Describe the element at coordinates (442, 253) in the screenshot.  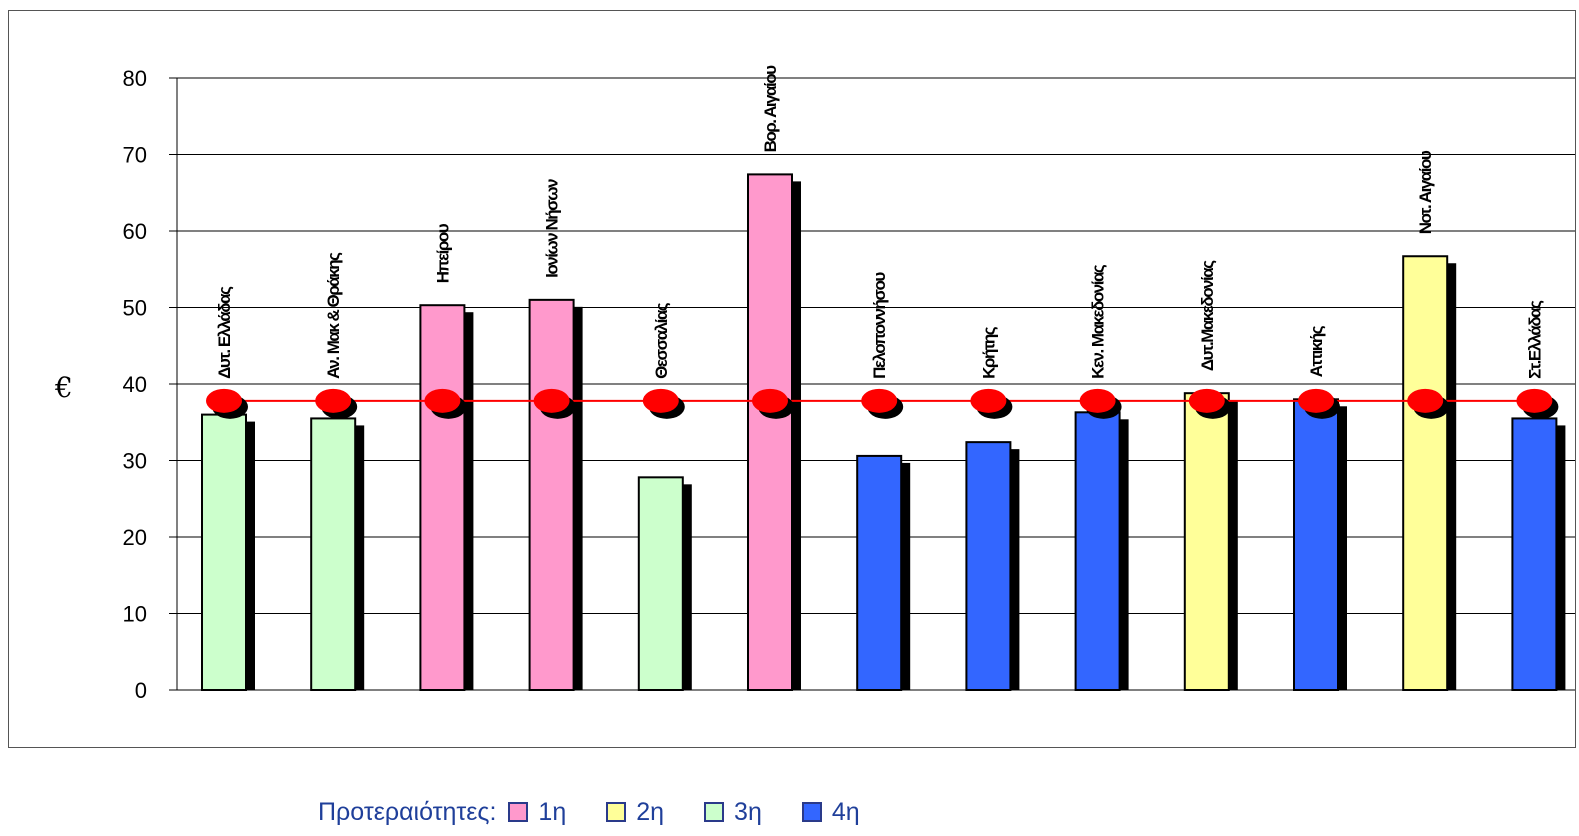
I see `category-label: Ηπείρου` at that location.